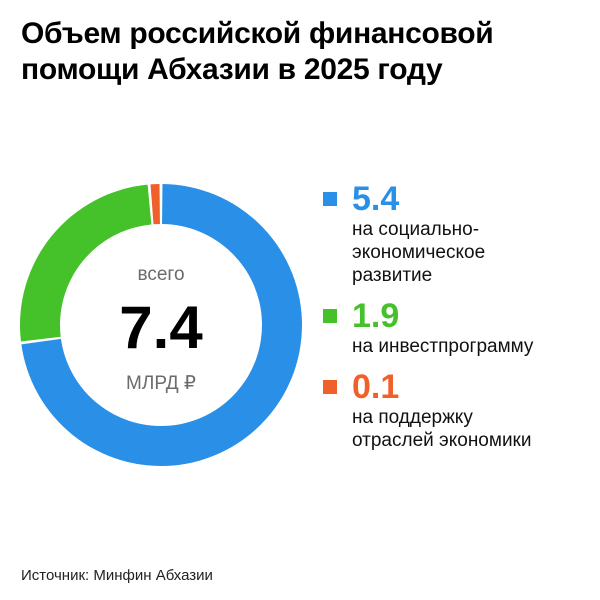  What do you see at coordinates (442, 440) in the screenshot?
I see `legend-label-line: отраслей экономики` at bounding box center [442, 440].